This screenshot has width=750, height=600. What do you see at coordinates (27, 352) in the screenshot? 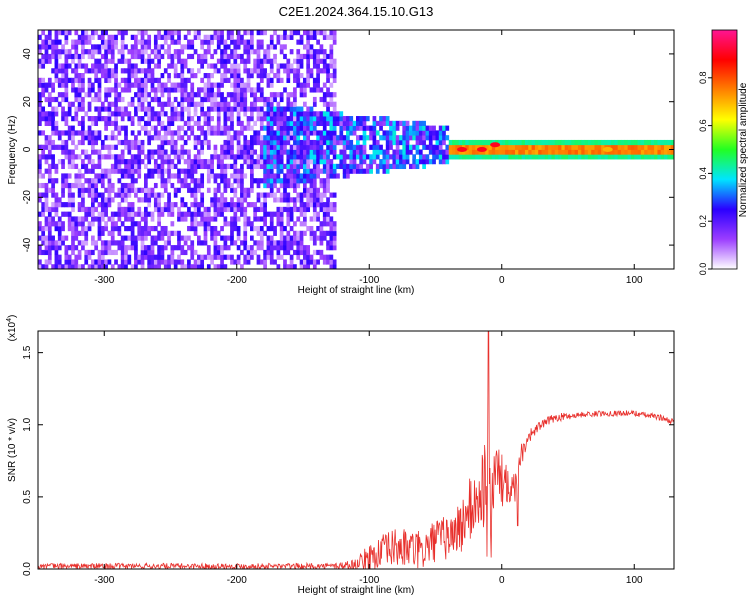
I see `y-tick-label: 1.5` at bounding box center [27, 352].